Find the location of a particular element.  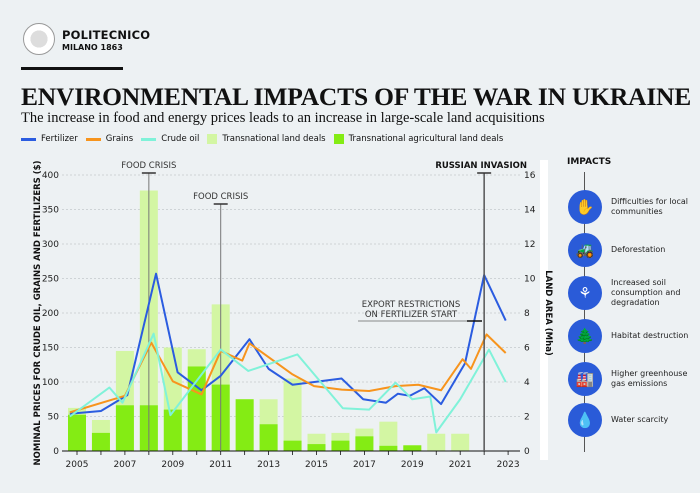

y-left-tick-label: 400 is located at coordinates (50, 176).